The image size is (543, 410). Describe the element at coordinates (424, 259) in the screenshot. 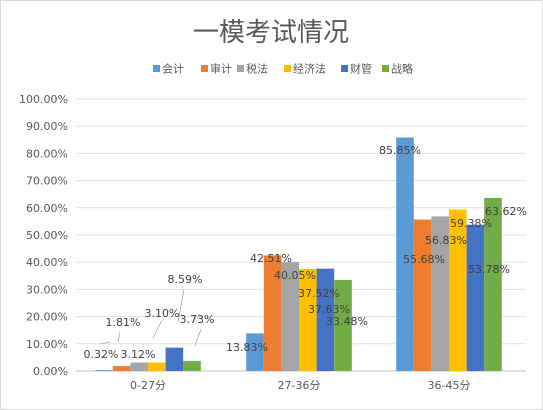

I see `data-label: 55.68%` at that location.